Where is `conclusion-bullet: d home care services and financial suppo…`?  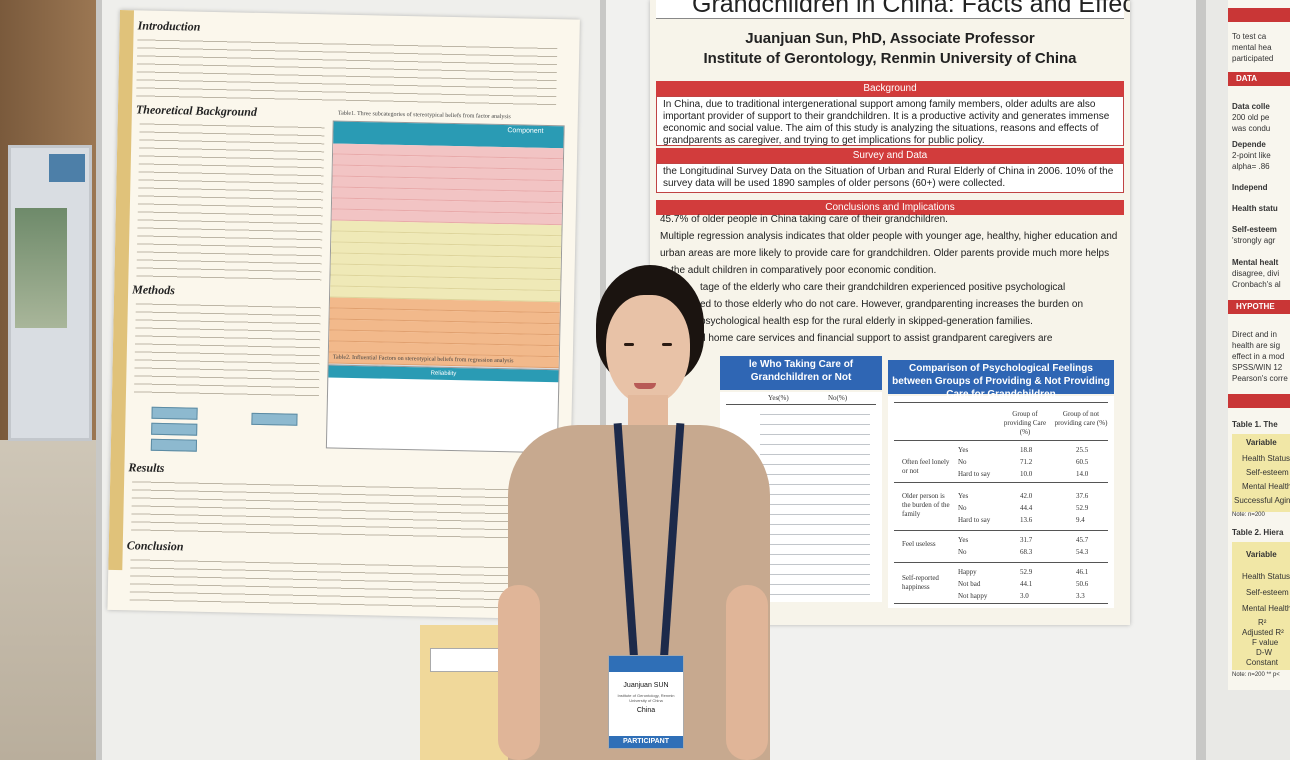 conclusion-bullet: d home care services and financial suppo… is located at coordinates (876, 338).